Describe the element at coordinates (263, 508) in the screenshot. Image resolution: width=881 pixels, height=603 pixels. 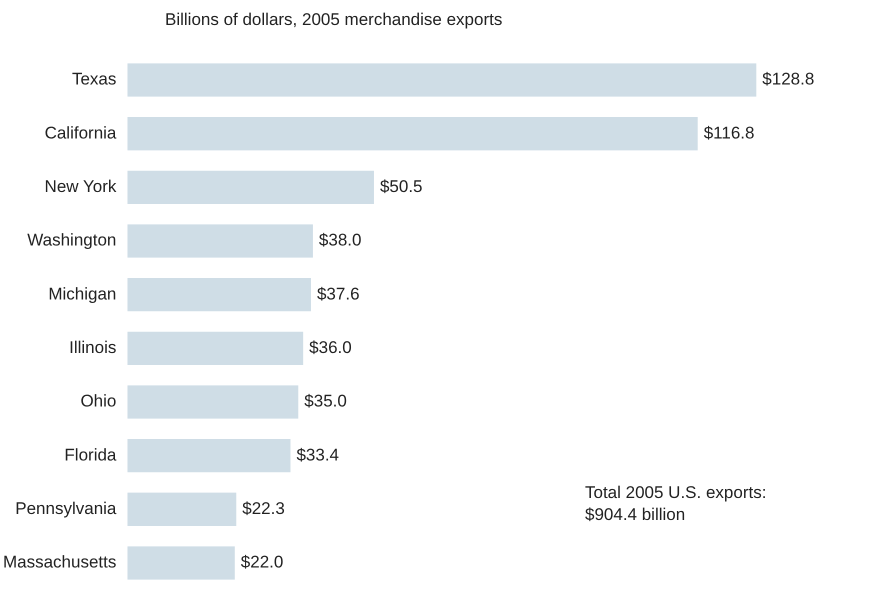
I see `data-label: $22.3` at that location.